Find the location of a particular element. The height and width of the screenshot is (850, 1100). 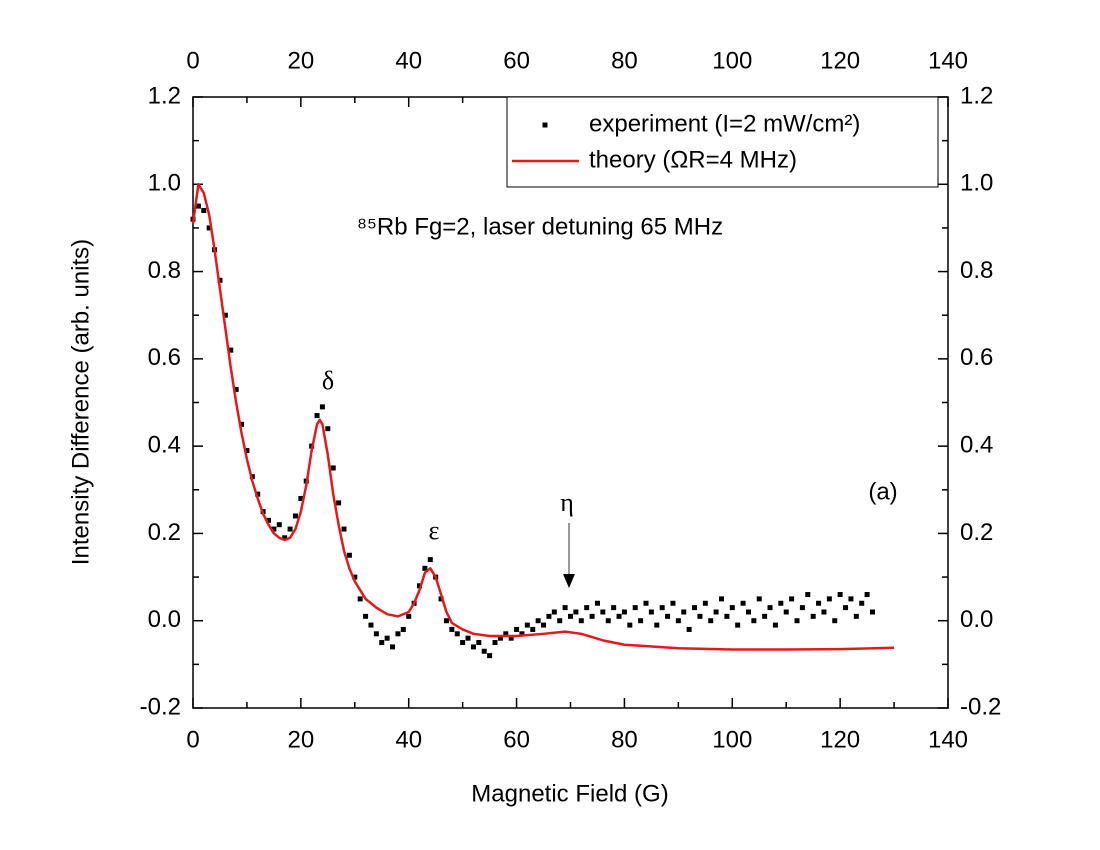

annotation: η is located at coordinates (567, 502).